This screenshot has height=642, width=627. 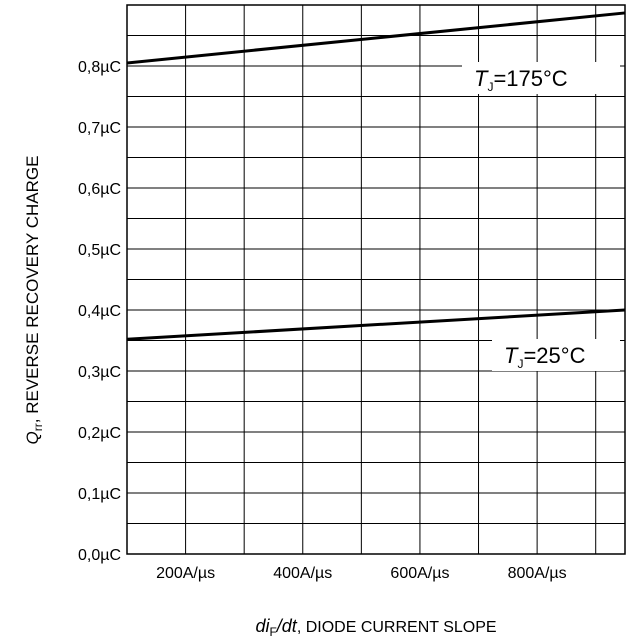 I want to click on y-axis-symbol-subscript: rr, so click(x=38, y=427).